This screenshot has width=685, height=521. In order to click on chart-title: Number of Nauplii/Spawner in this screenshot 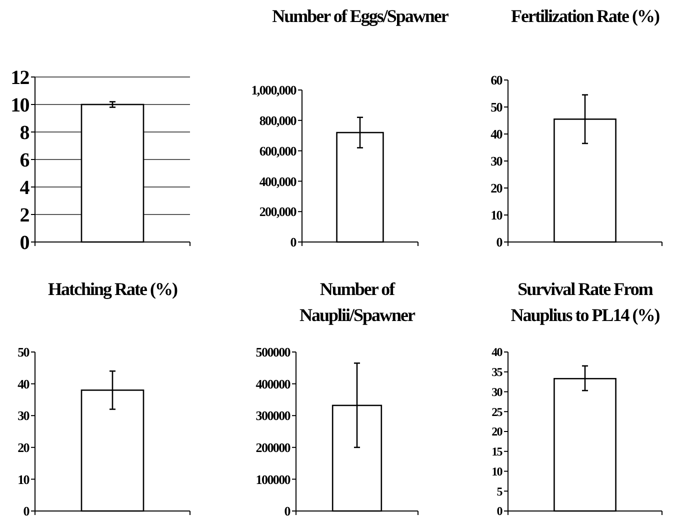, I will do `click(357, 302)`.